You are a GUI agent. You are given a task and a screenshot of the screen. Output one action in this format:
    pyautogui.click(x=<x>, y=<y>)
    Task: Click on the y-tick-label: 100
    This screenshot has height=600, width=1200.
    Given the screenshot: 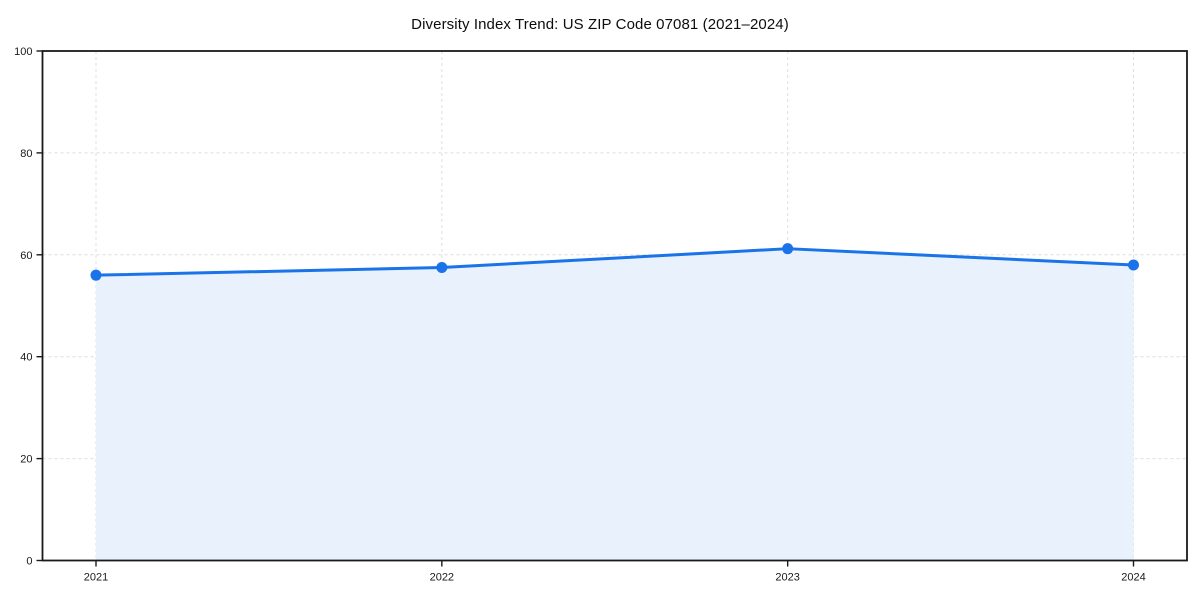 What is the action you would take?
    pyautogui.click(x=23, y=52)
    